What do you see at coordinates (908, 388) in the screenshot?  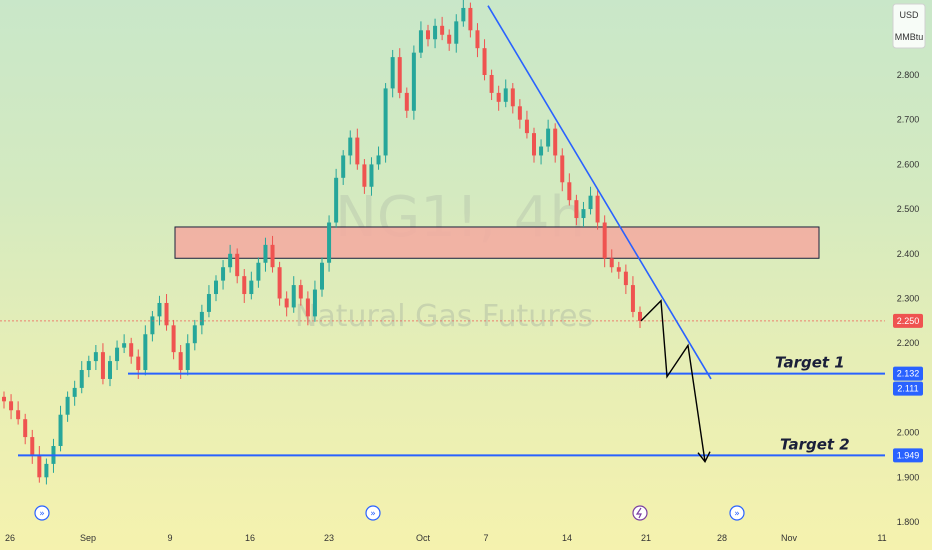 I see `level-tag-secondary: 2.111` at bounding box center [908, 388].